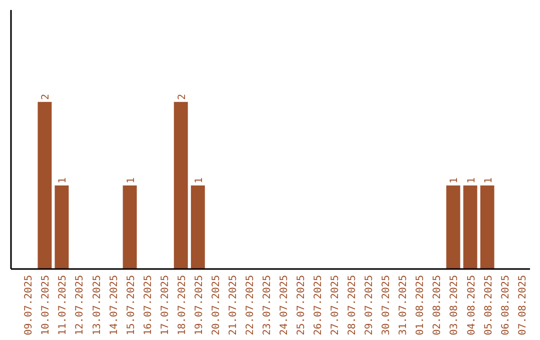 The image size is (540, 340). I want to click on x-tick-label: 07.08.2025, so click(522, 305).